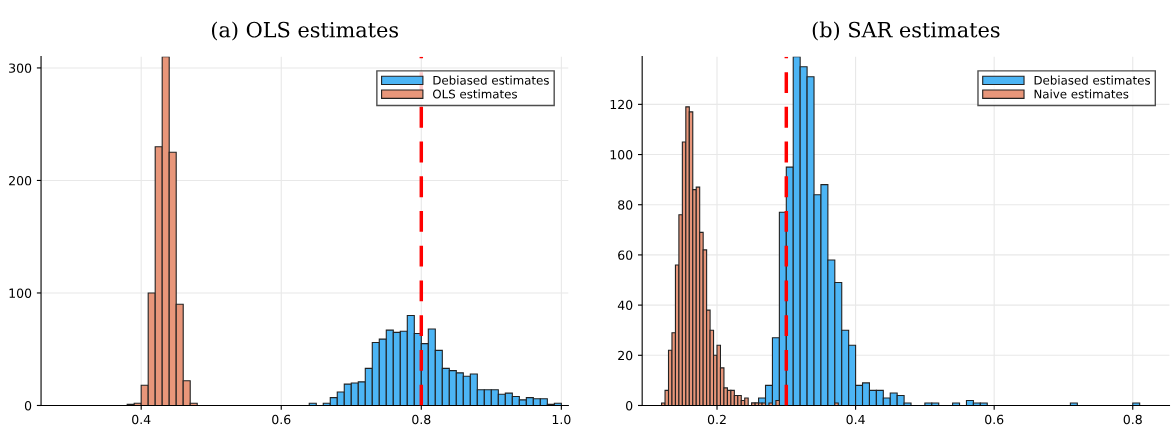 The width and height of the screenshot is (1173, 436). Describe the element at coordinates (475, 94) in the screenshot. I see `legend-label: OLS estimates` at that location.